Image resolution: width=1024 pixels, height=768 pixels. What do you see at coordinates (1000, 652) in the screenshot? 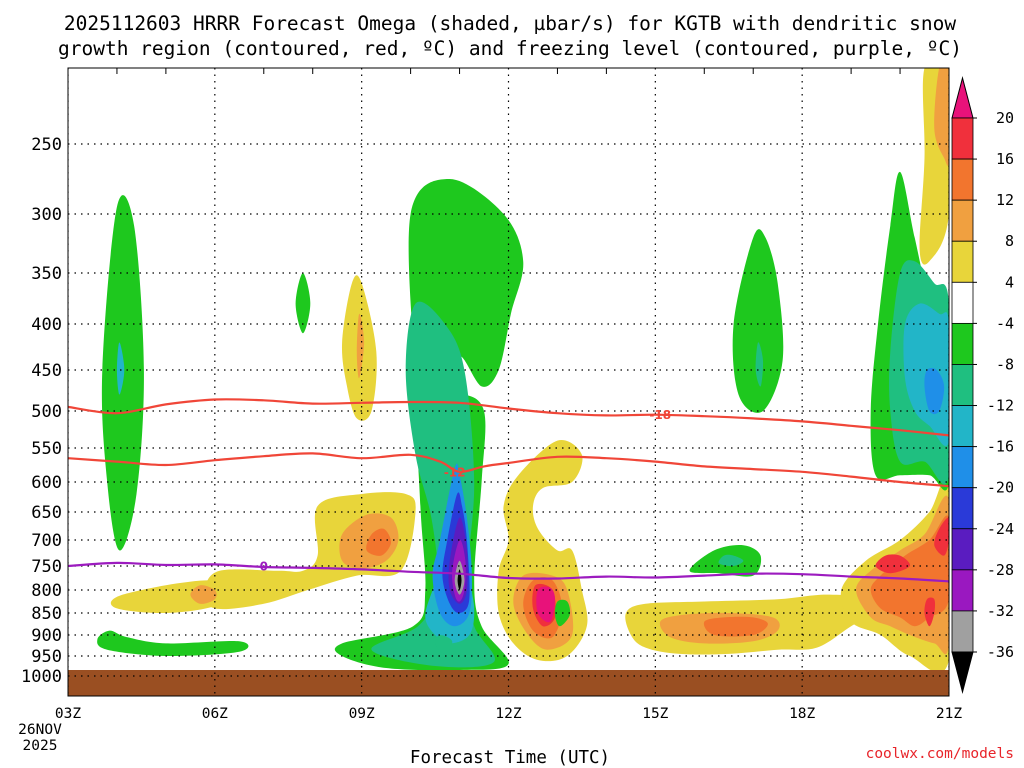
I see `colorbar-label-13: -36` at bounding box center [1000, 652].